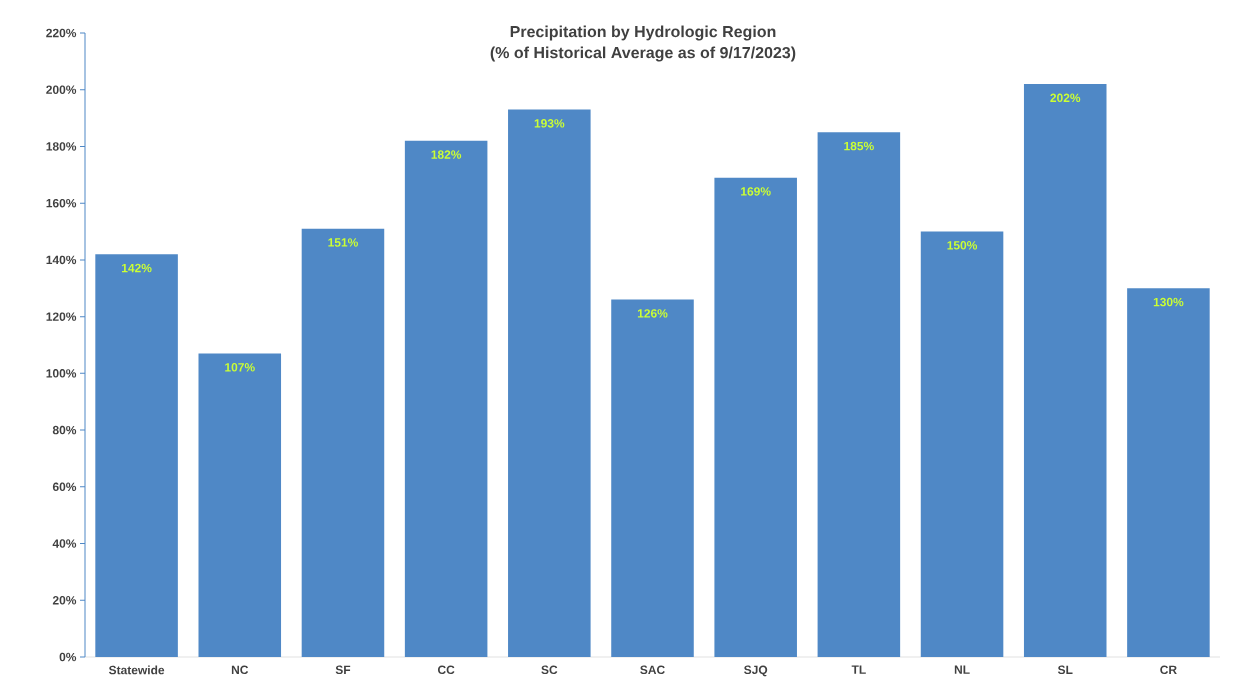 The width and height of the screenshot is (1235, 689). Describe the element at coordinates (549, 670) in the screenshot. I see `x-tick-label: SC` at that location.